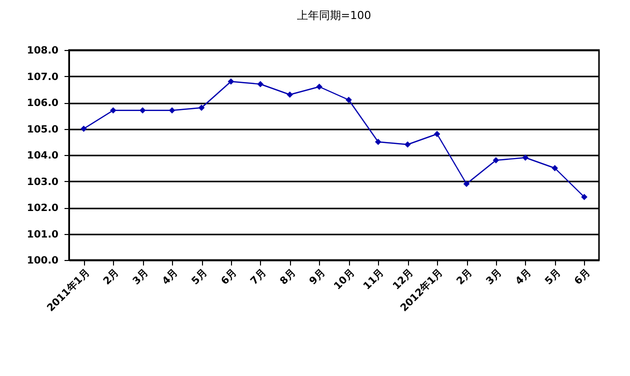 This screenshot has width=630, height=376. I want to click on chart-title: 上年同期=100, so click(334, 15).